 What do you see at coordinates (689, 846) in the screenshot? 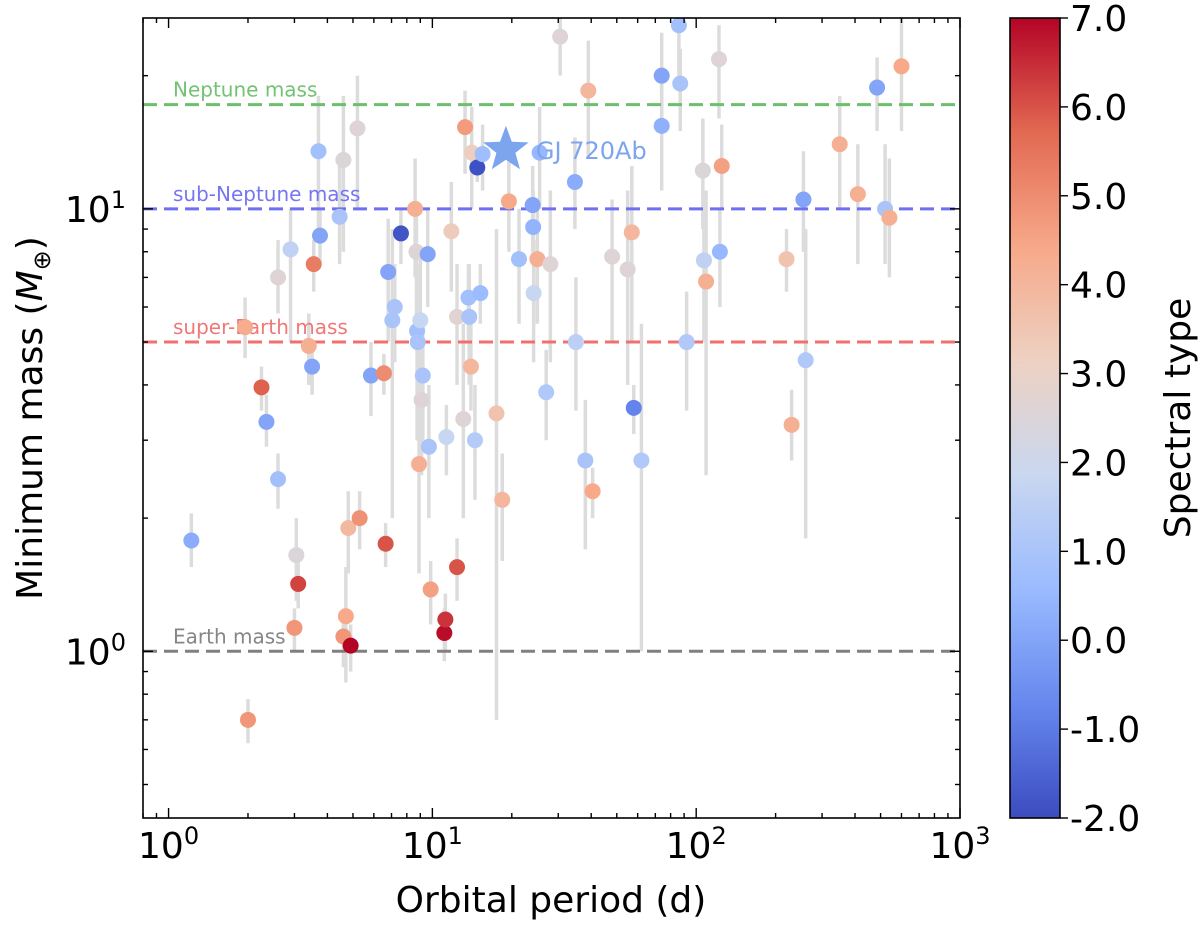
I see `x-tick-base-2: 10` at bounding box center [689, 846].